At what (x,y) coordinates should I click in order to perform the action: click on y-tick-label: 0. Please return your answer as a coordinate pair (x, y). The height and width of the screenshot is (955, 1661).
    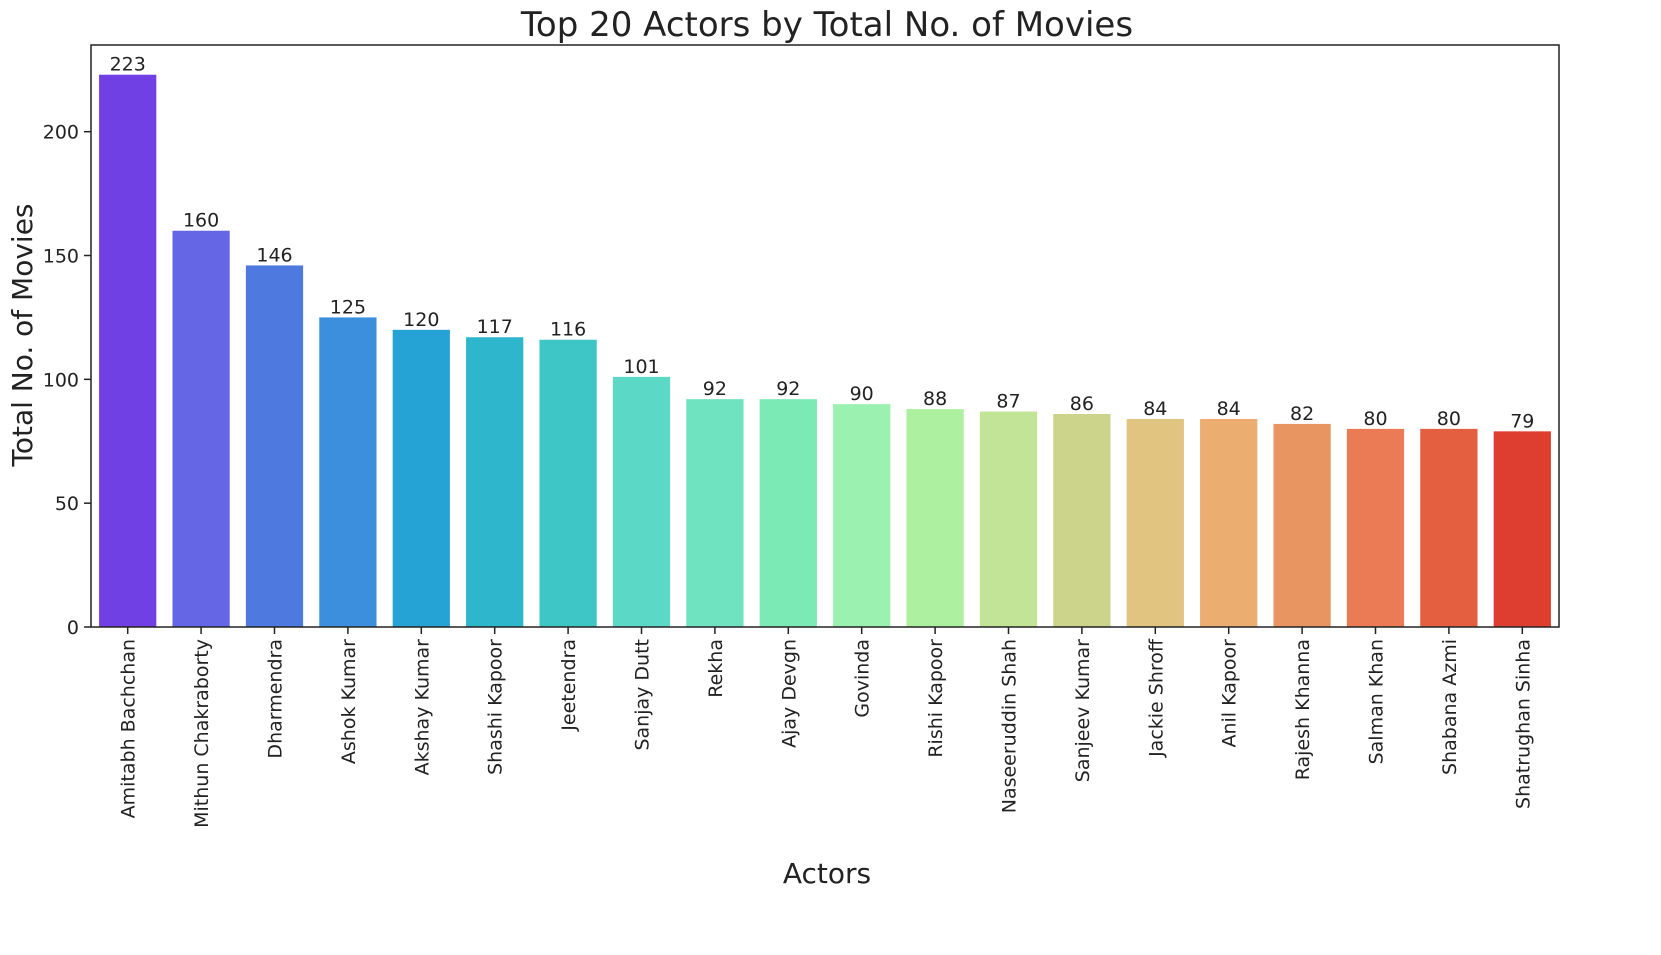
    Looking at the image, I should click on (73, 628).